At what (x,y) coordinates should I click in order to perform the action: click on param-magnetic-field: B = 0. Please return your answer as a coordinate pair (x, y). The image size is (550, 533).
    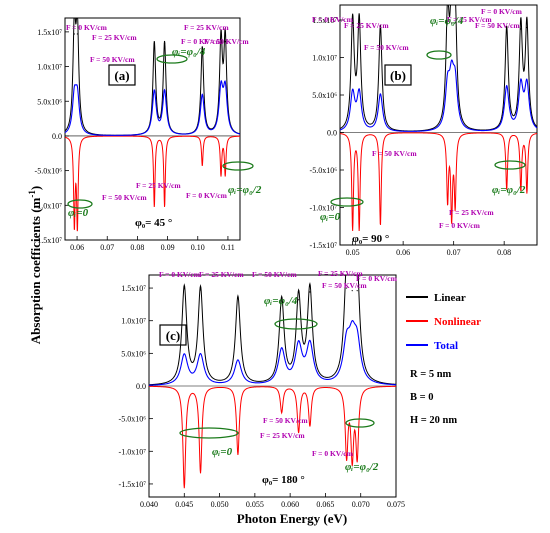
    Looking at the image, I should click on (422, 397).